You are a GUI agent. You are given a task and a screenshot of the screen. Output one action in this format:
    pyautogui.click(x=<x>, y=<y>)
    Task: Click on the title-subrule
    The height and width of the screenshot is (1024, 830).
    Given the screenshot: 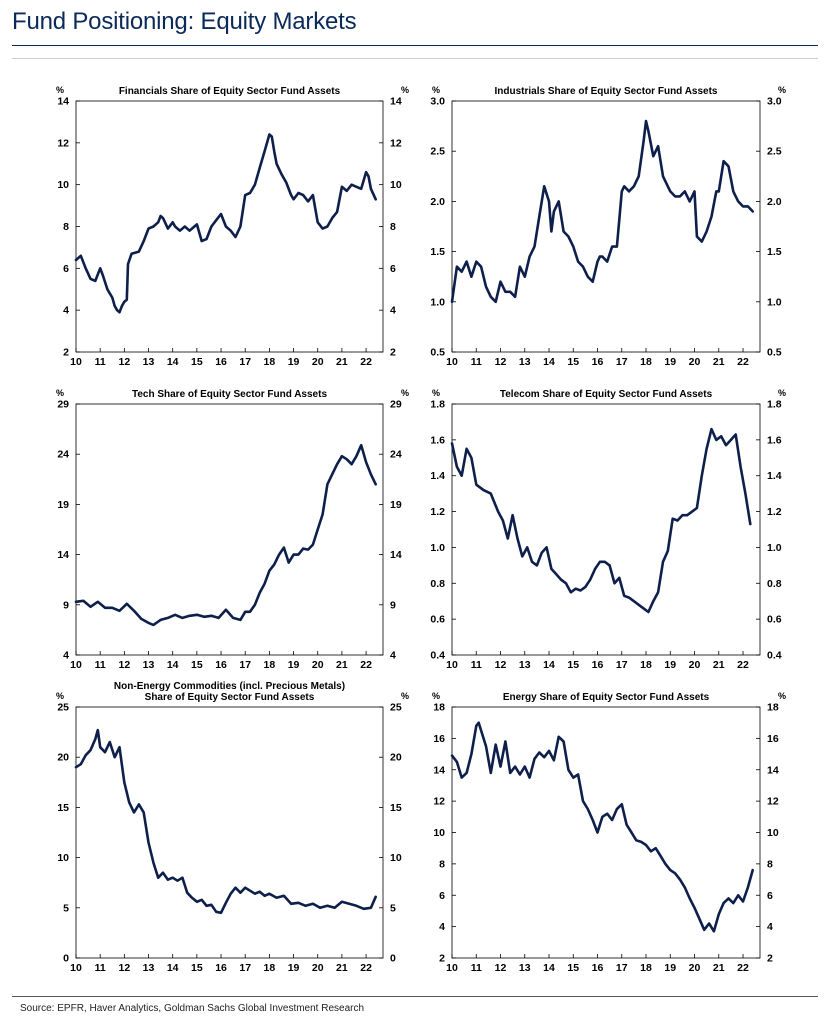 What is the action you would take?
    pyautogui.click(x=415, y=58)
    